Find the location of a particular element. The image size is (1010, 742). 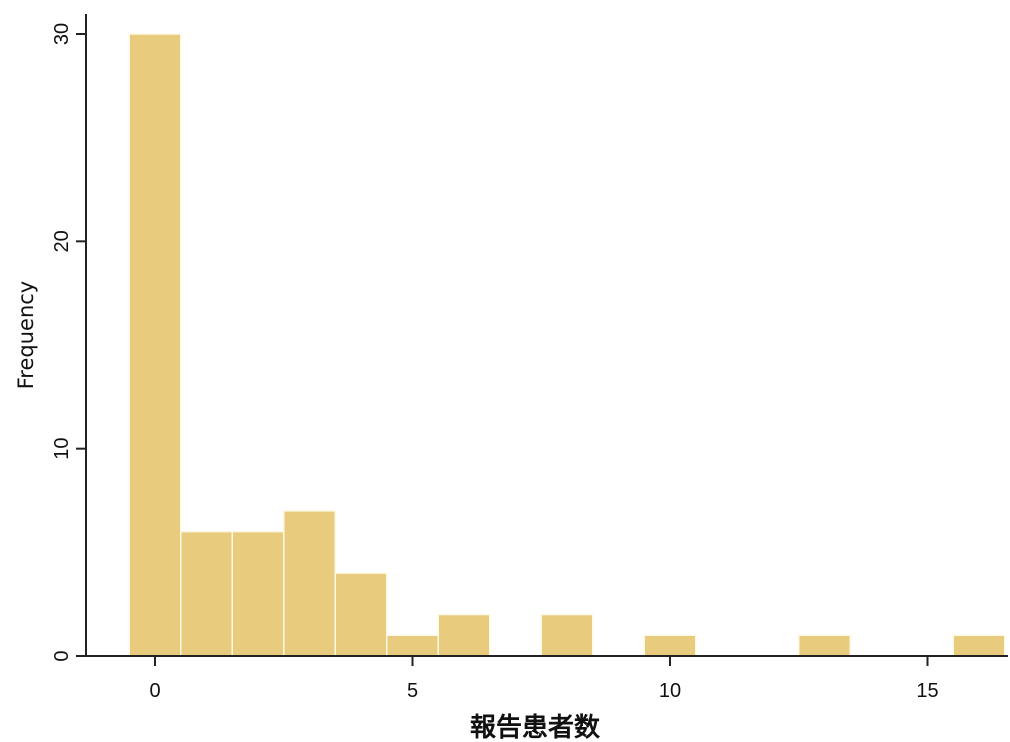

x-tick-label-5: 5 is located at coordinates (412, 691).